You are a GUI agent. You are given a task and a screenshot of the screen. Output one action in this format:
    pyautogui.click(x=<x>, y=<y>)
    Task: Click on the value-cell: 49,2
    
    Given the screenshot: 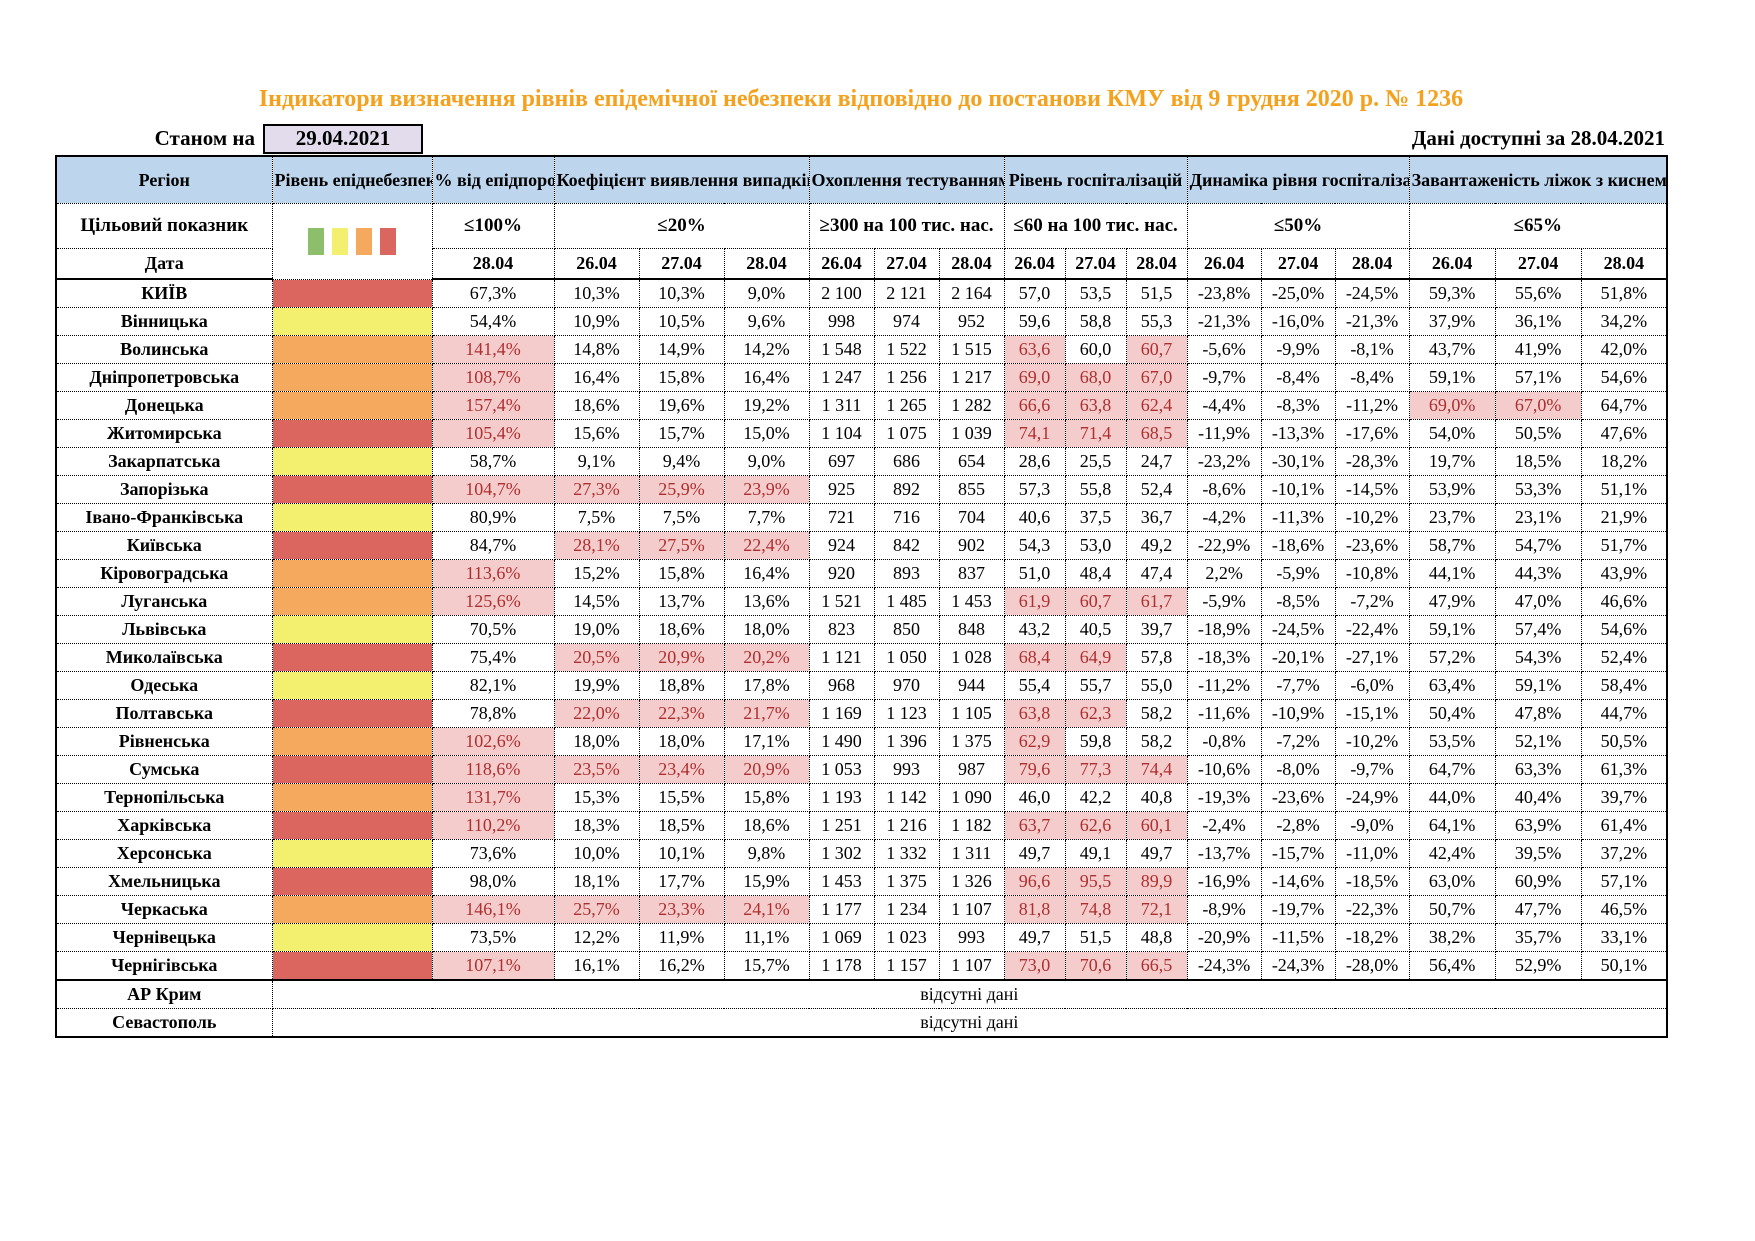 What is the action you would take?
    pyautogui.click(x=1156, y=545)
    